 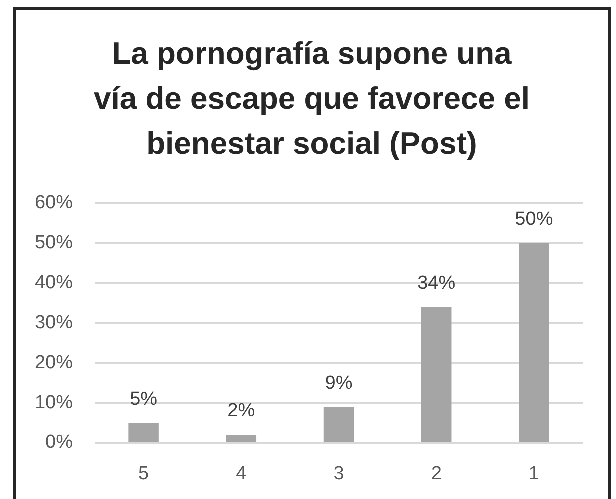 I want to click on data-label: 5%, so click(x=144, y=399).